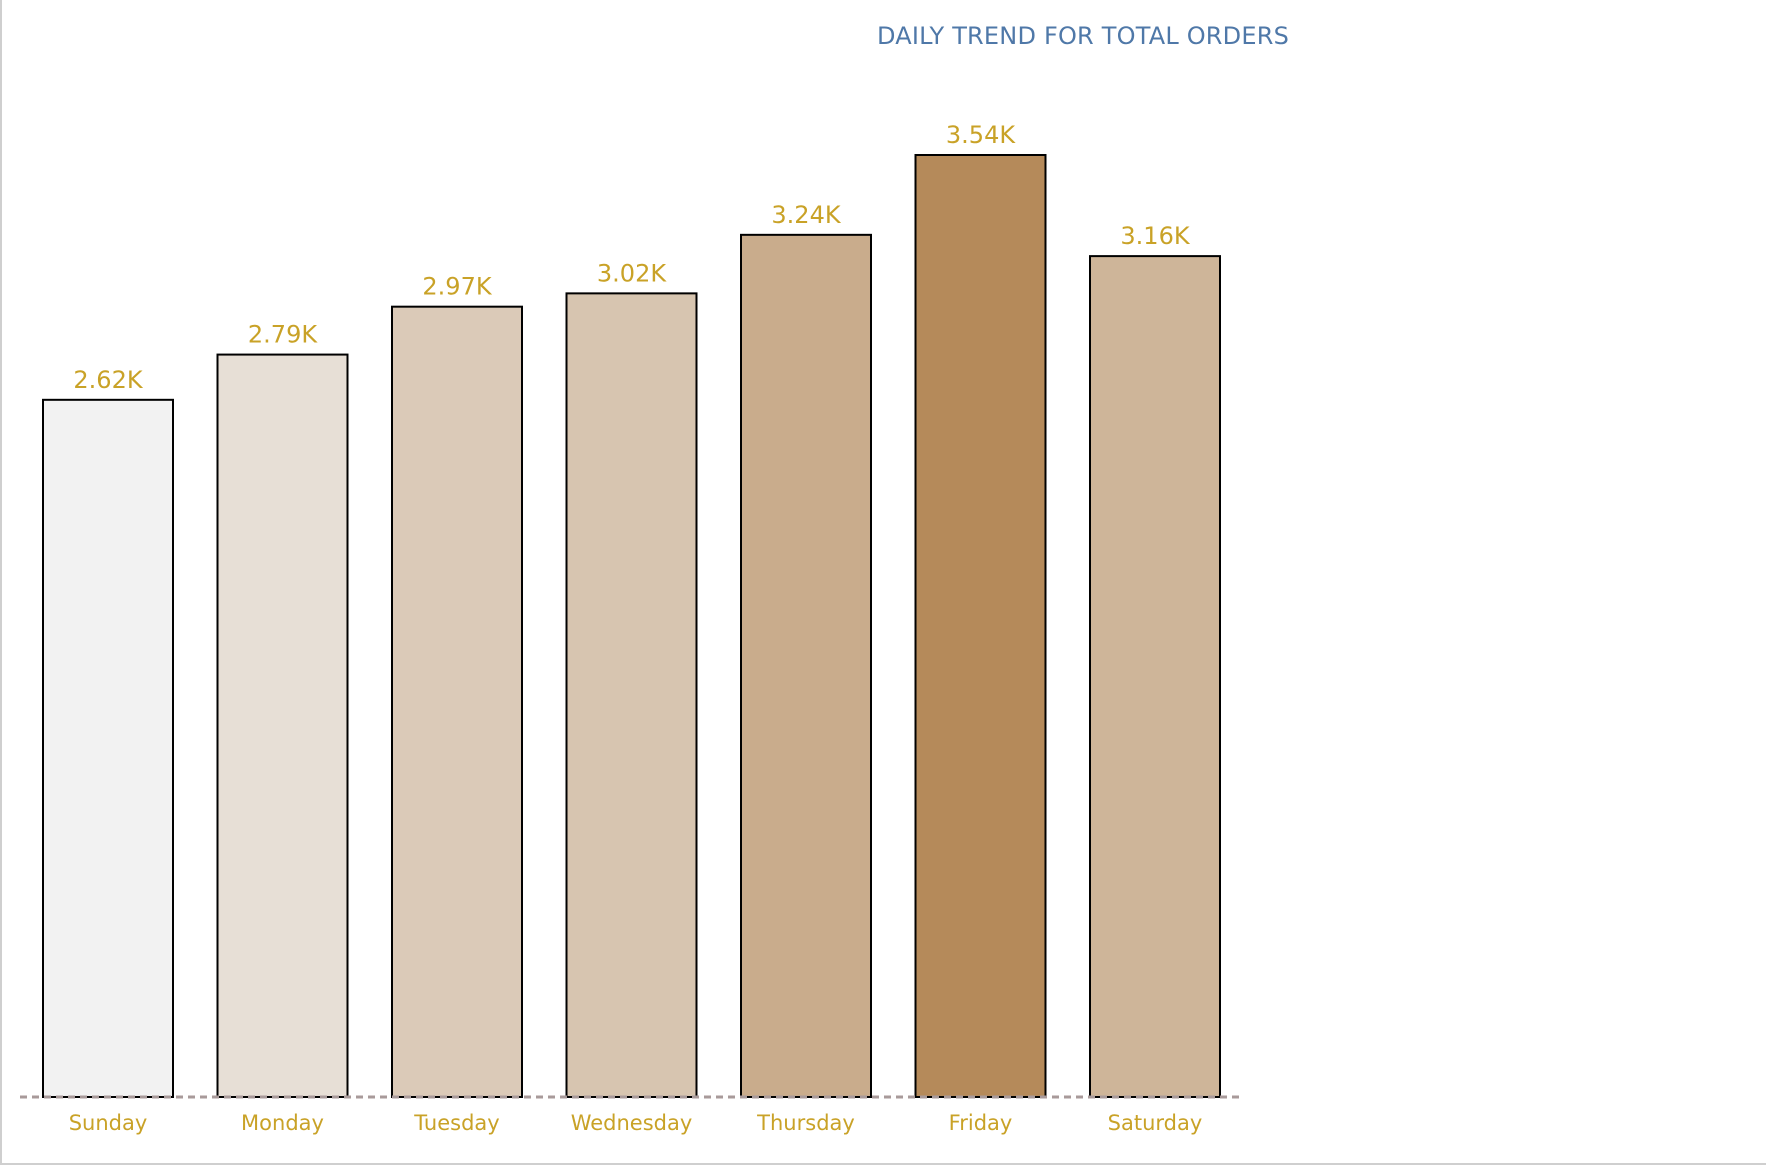  I want to click on x-tick-label-sunday: Sunday, so click(108, 1123).